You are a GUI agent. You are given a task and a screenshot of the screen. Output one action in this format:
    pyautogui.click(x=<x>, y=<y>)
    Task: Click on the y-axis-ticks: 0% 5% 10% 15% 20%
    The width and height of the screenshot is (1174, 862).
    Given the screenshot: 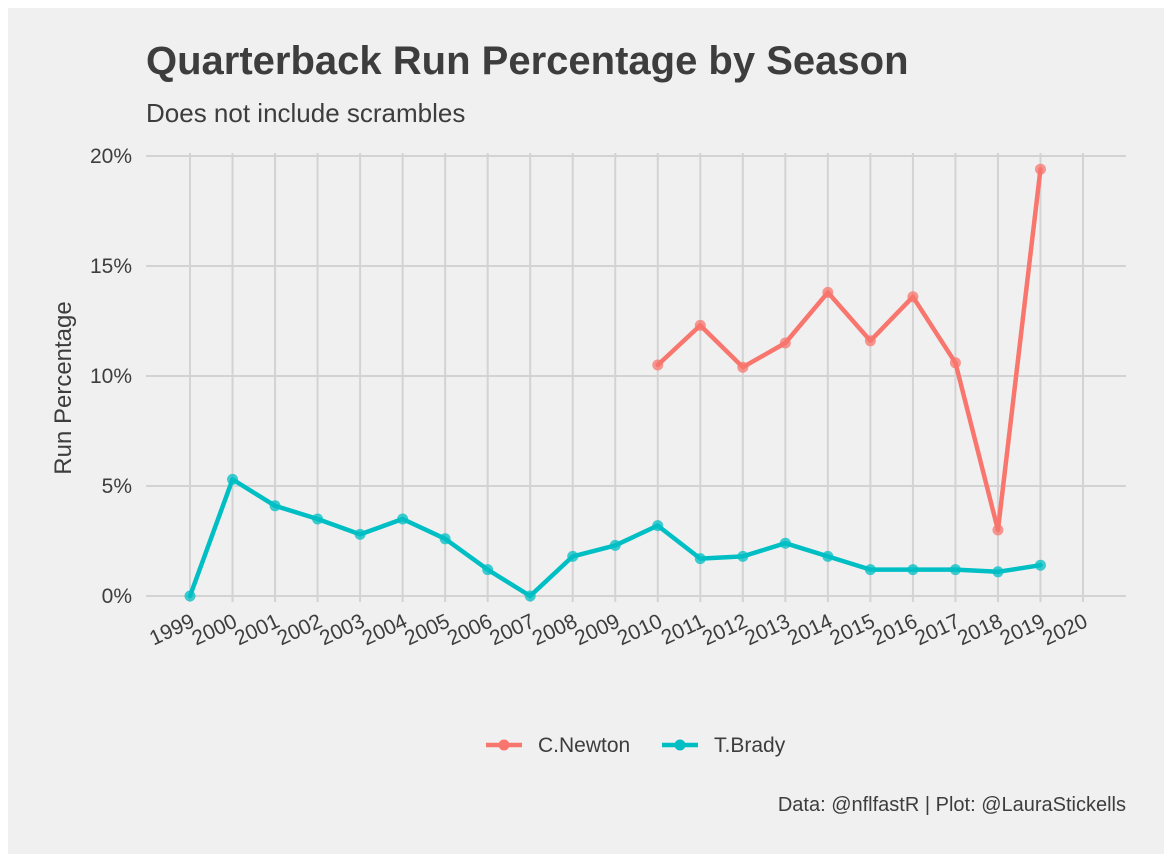 What is the action you would take?
    pyautogui.click(x=111, y=376)
    